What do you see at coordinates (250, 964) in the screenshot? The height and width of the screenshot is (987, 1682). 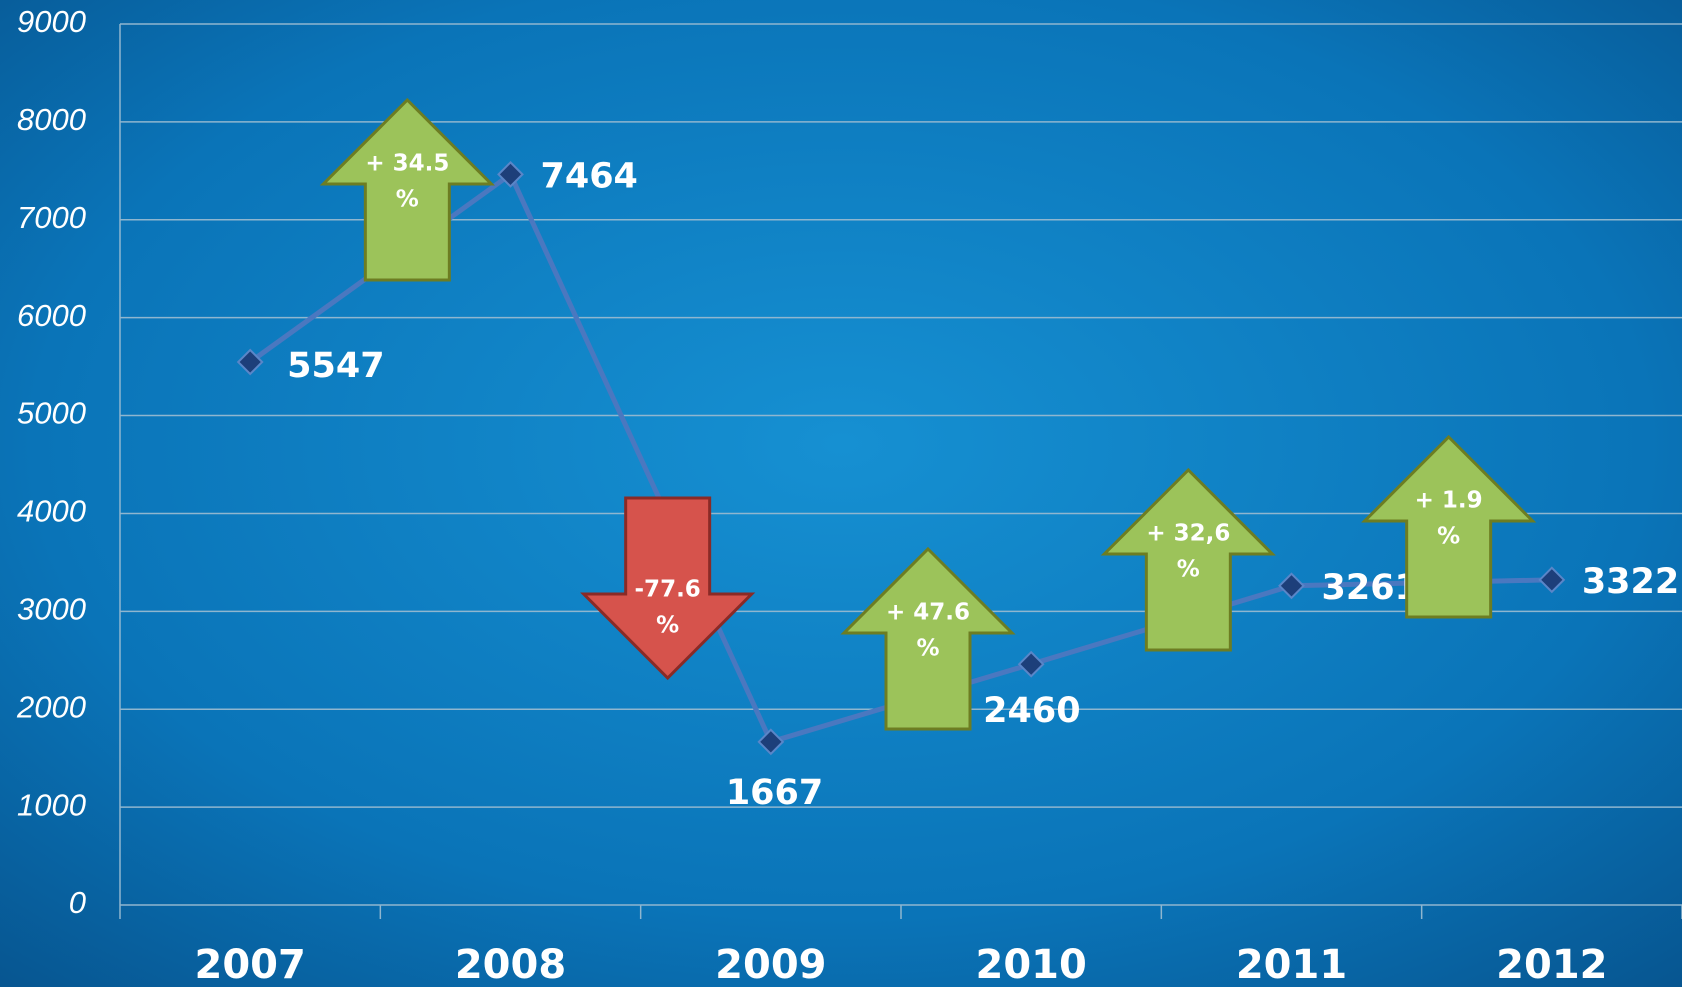 I see `x-tick-label: 2007` at bounding box center [250, 964].